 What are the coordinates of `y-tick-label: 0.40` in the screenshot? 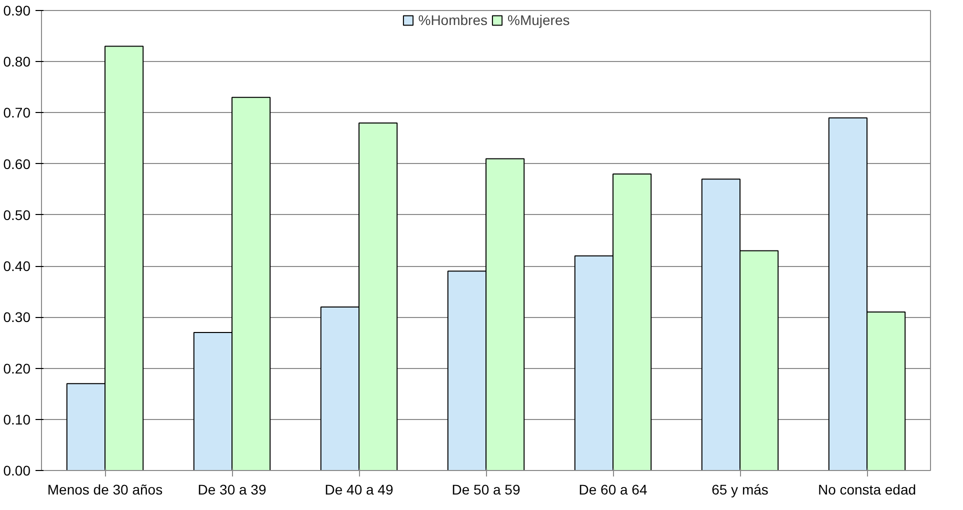 It's located at (17, 266).